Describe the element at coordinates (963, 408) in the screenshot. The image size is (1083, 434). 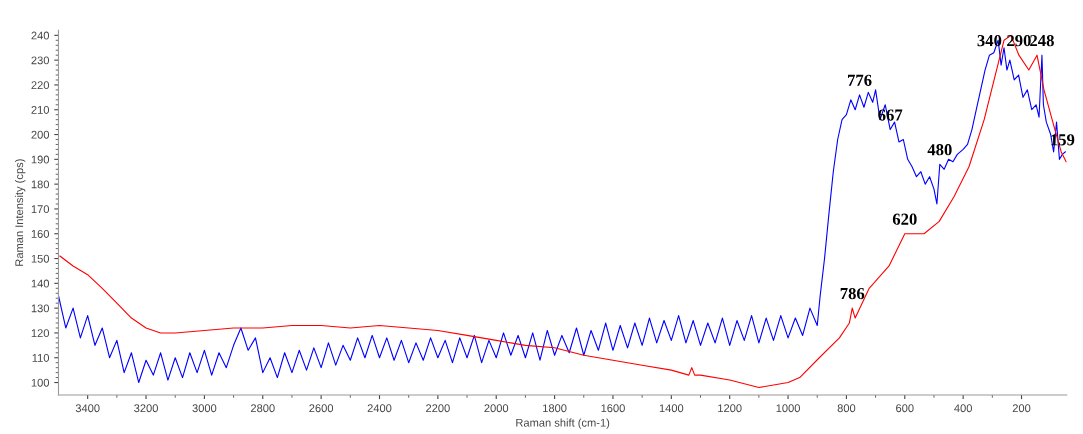
I see `x-tick-label: 400` at that location.